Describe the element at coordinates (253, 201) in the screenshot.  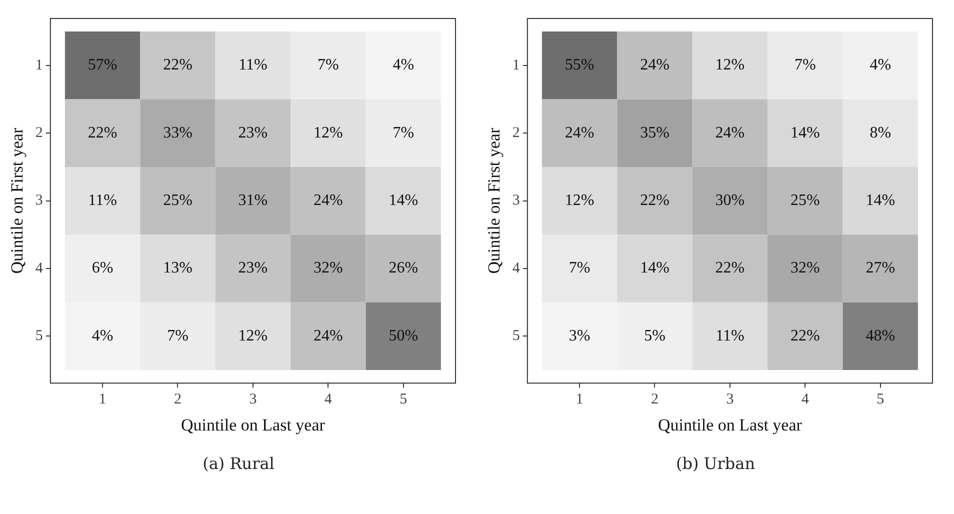
I see `data-label: 31%` at that location.